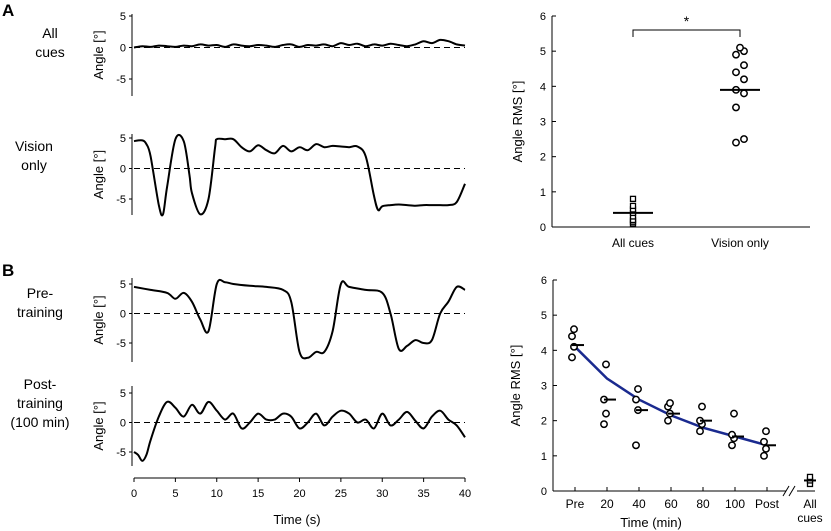 Image resolution: width=831 pixels, height=531 pixels. What do you see at coordinates (735, 504) in the screenshot?
I see `x-category-label: 100` at bounding box center [735, 504].